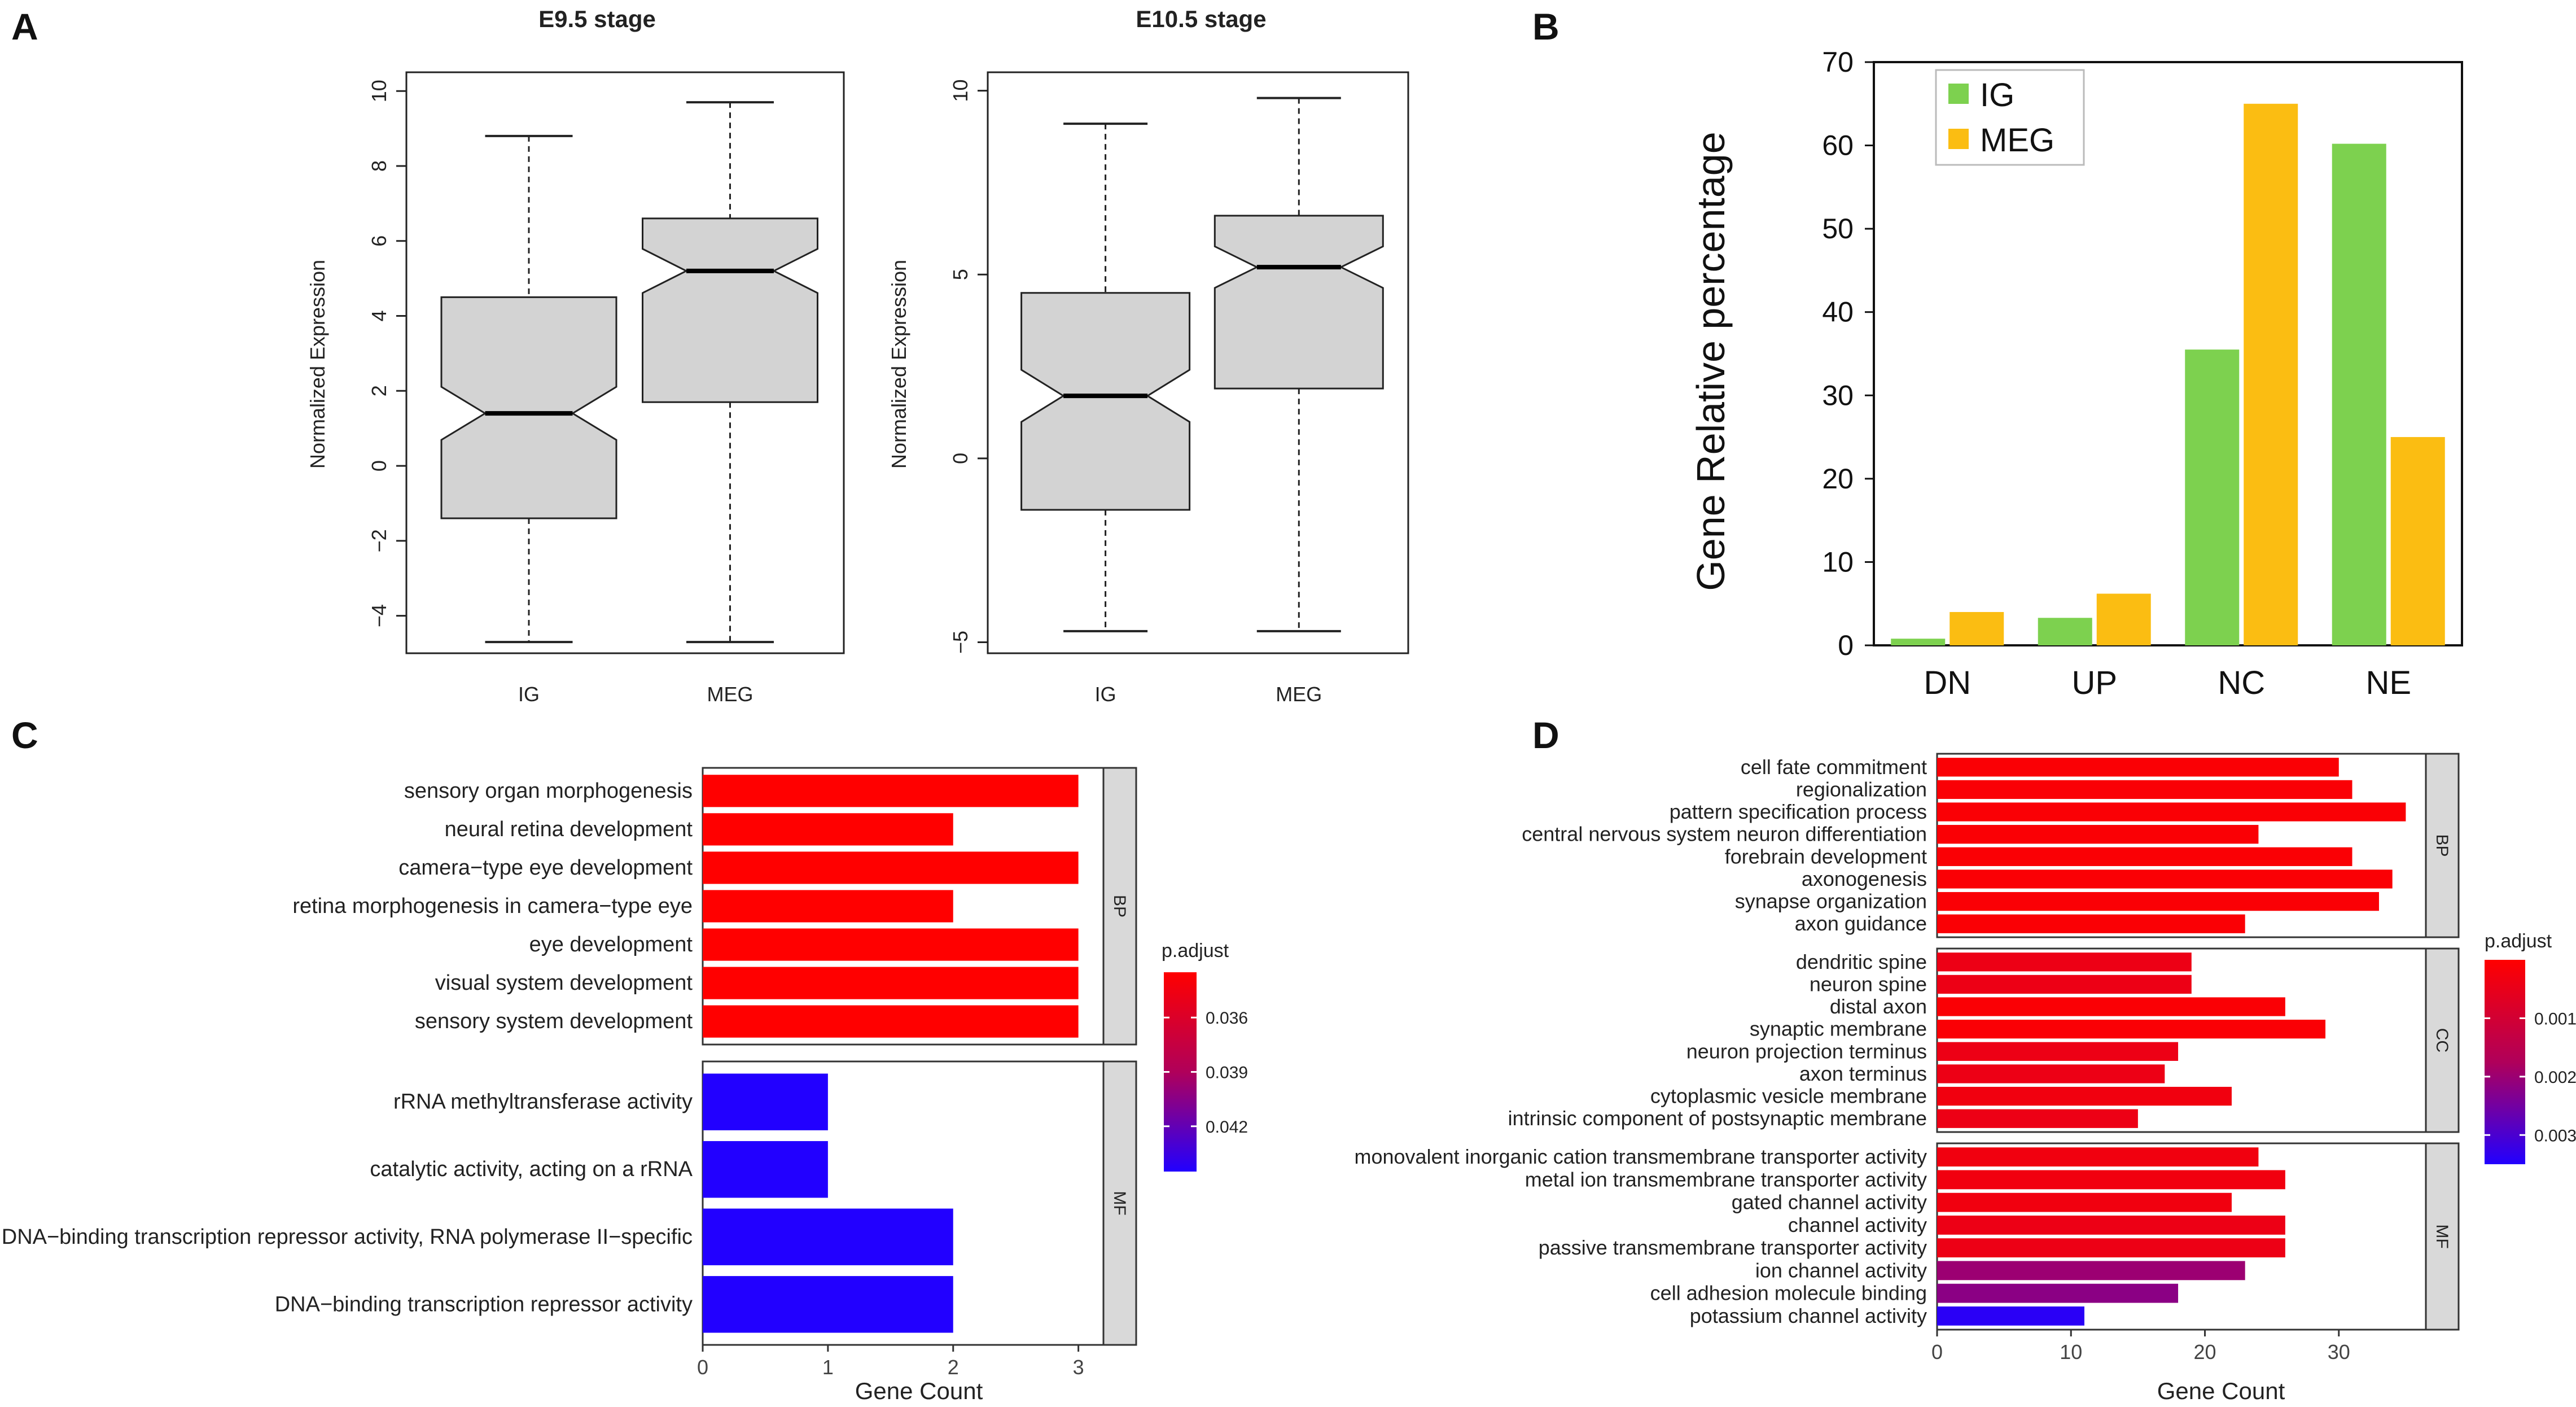 This screenshot has width=2576, height=1407. What do you see at coordinates (1078, 1367) in the screenshot?
I see `x-tick-label: 3` at bounding box center [1078, 1367].